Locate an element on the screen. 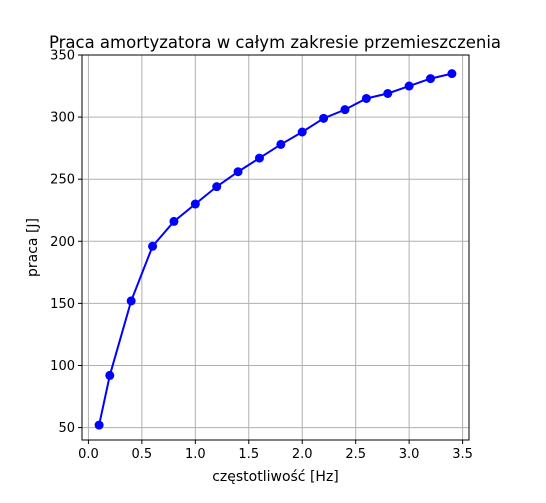  x-axis-ticks: 0.0 0.5 1.0 1.5 2.0 2.5 3.0 3.5 is located at coordinates (275, 451).